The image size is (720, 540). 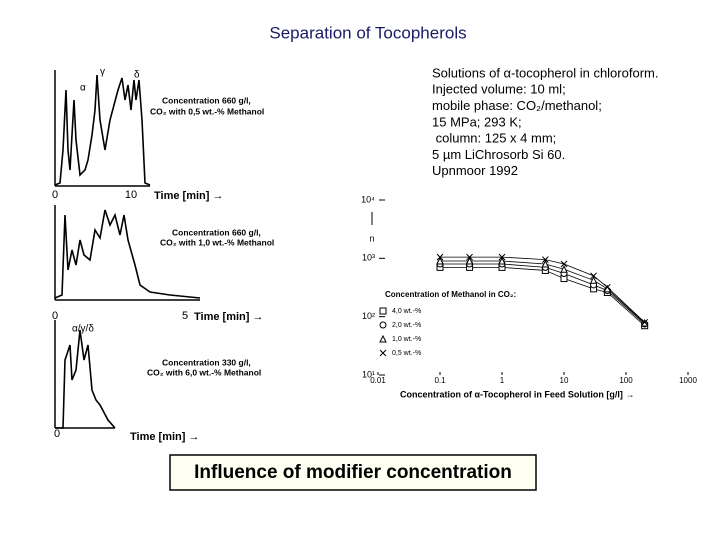 I want to click on peak-label: δ, so click(x=137, y=75).